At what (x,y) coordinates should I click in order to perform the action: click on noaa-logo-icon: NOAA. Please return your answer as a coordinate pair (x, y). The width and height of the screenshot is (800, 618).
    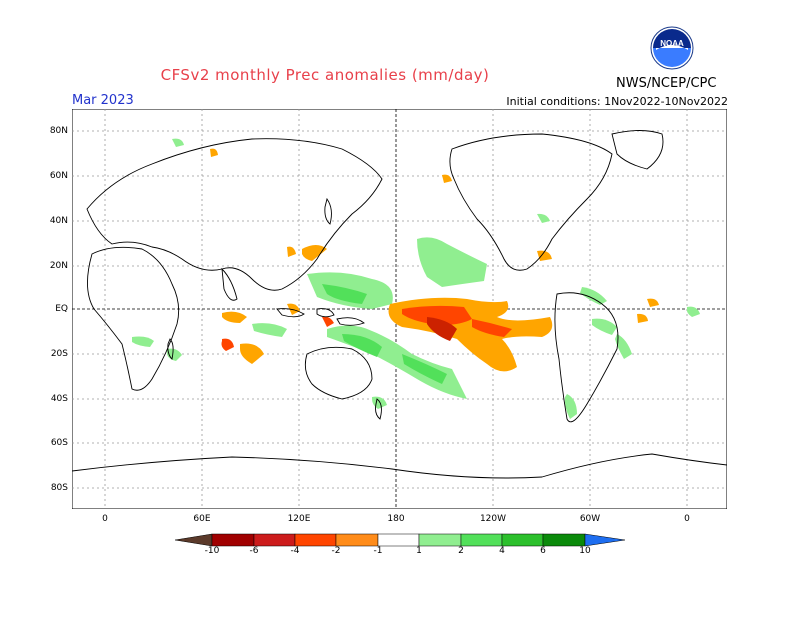
    Looking at the image, I should click on (672, 48).